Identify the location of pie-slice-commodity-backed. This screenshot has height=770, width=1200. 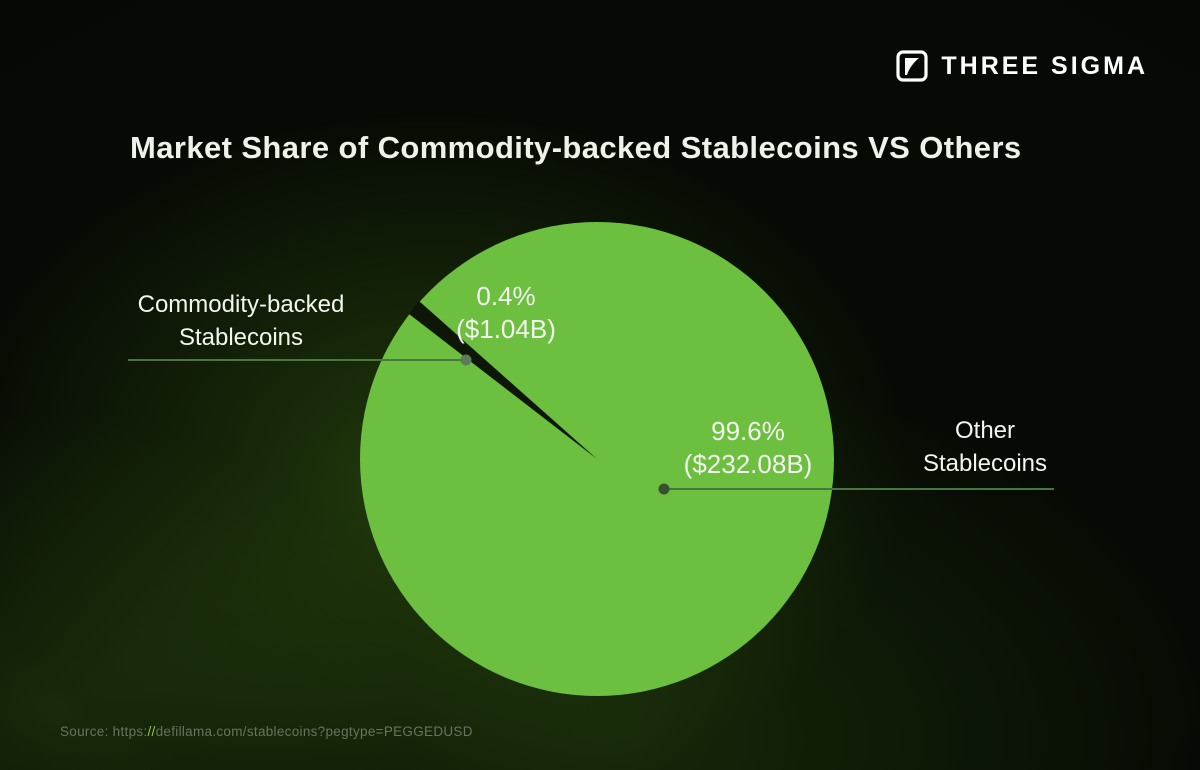
(503, 380).